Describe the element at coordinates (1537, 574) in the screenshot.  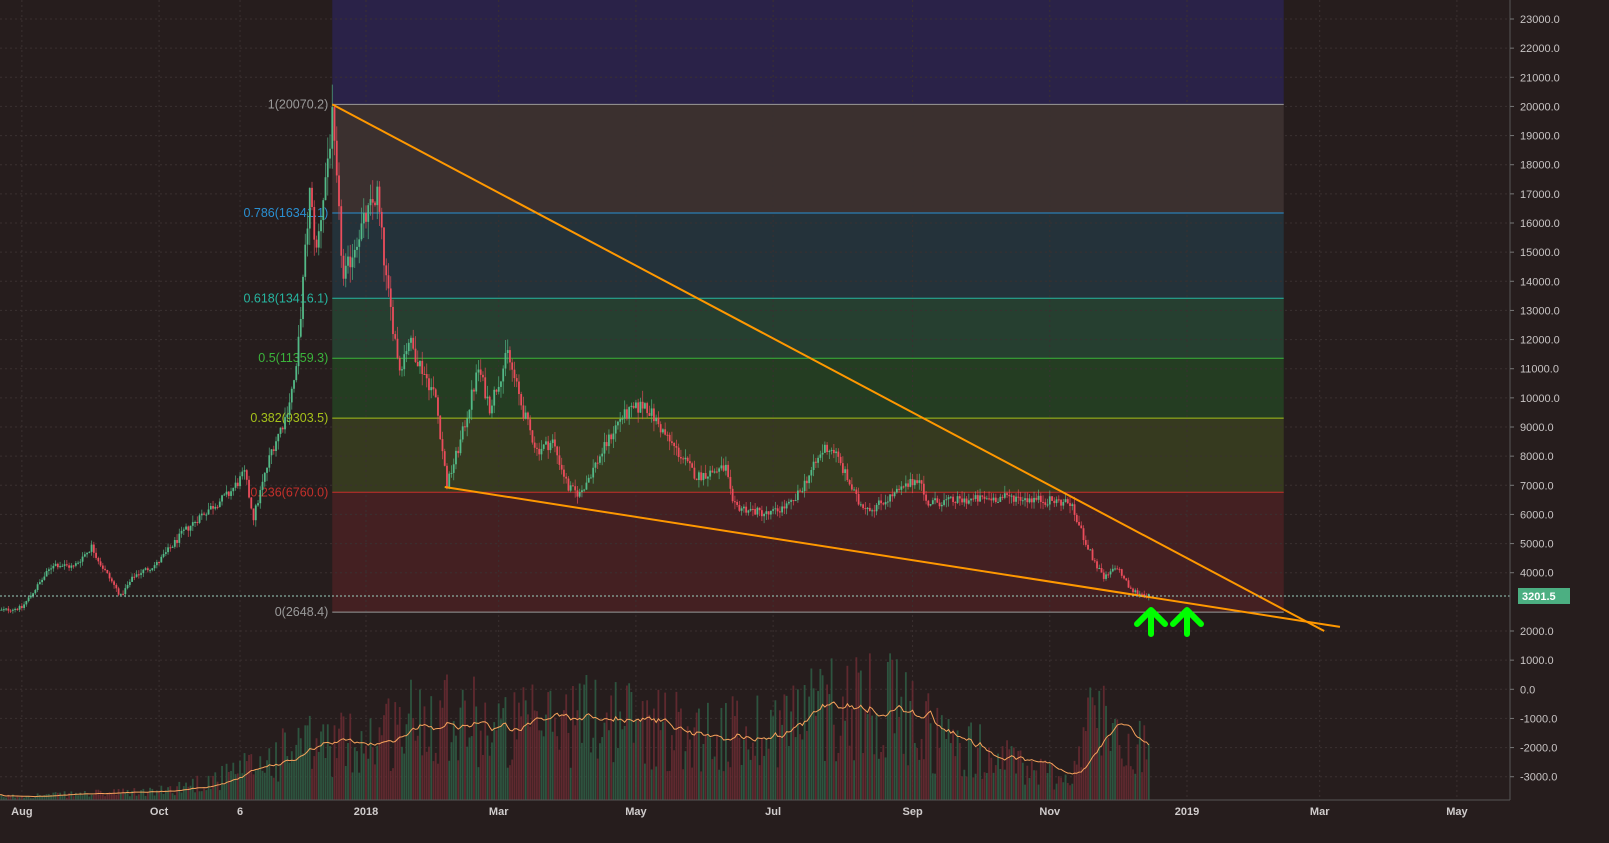
I see `price-tick-label: 4000.0` at that location.